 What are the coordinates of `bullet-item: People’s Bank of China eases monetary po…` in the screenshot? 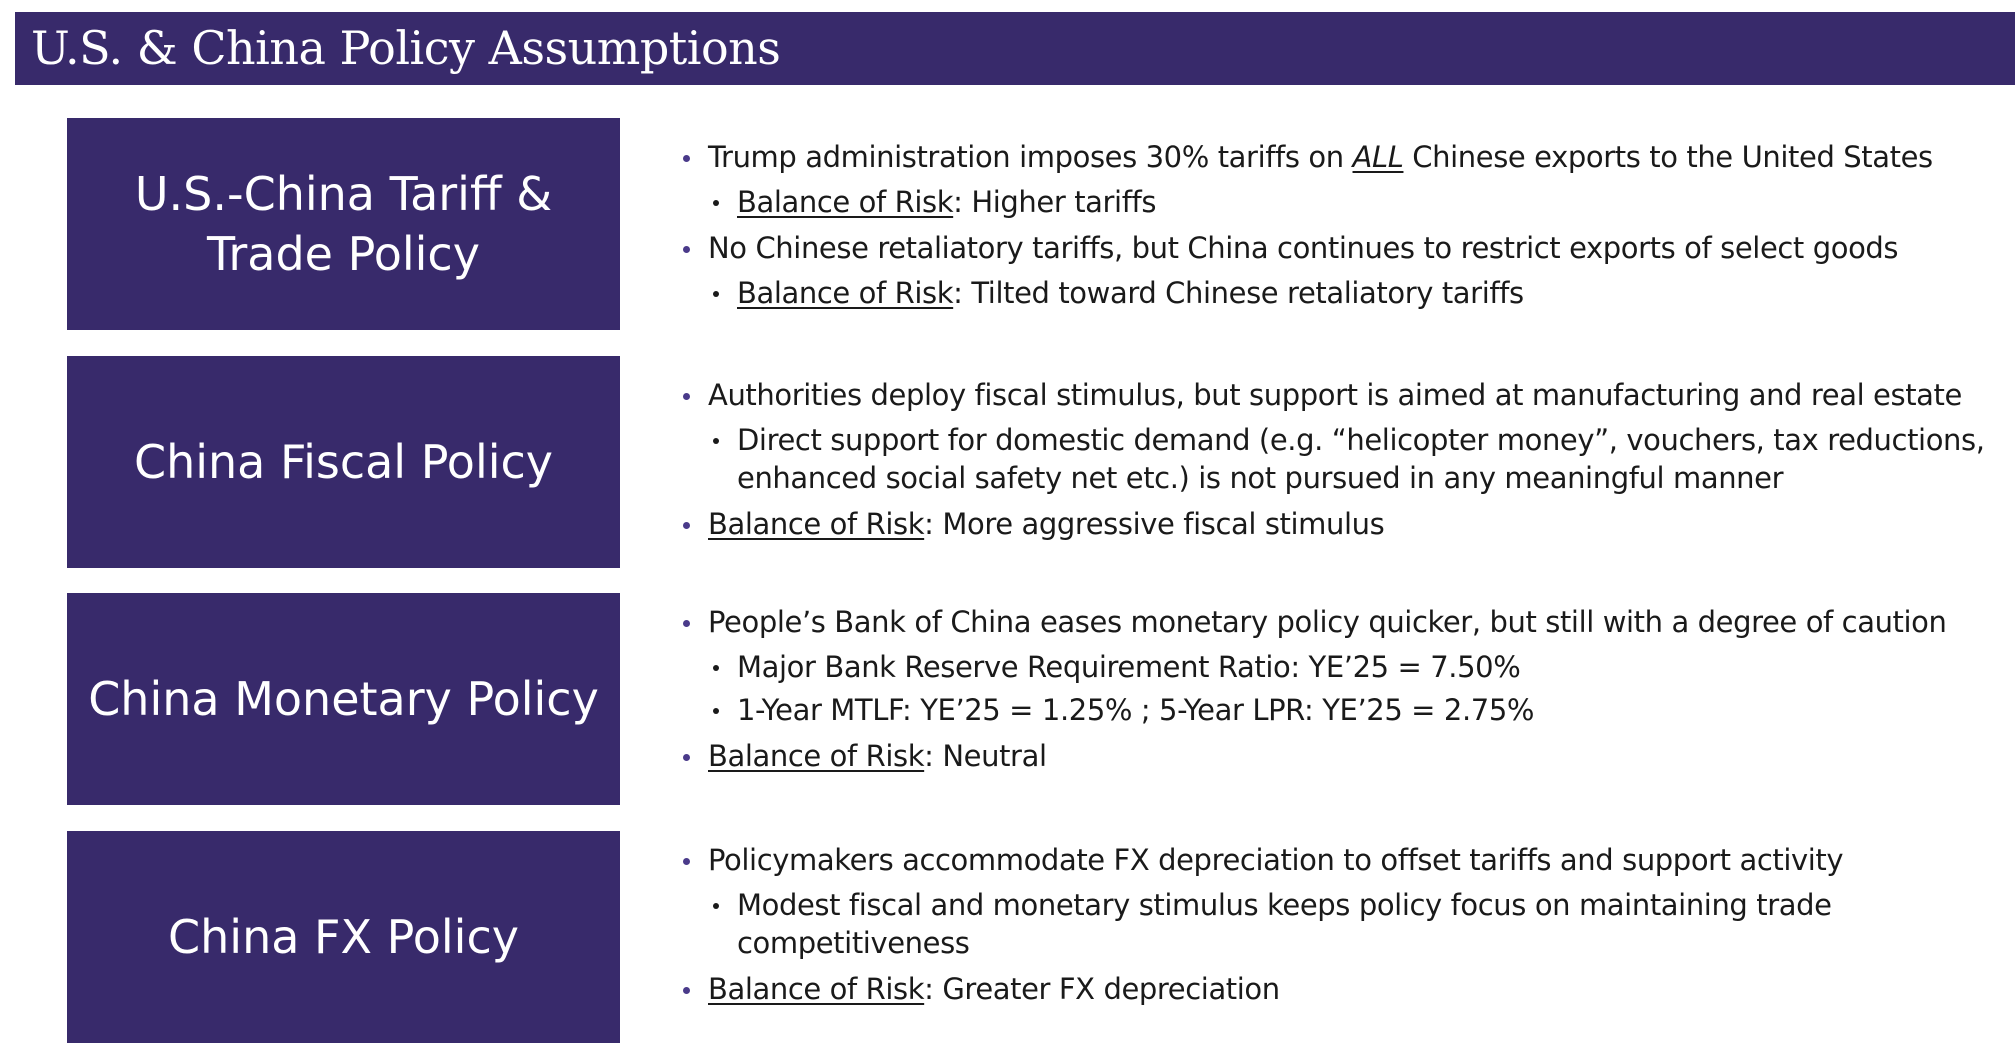 It's located at (1335, 625).